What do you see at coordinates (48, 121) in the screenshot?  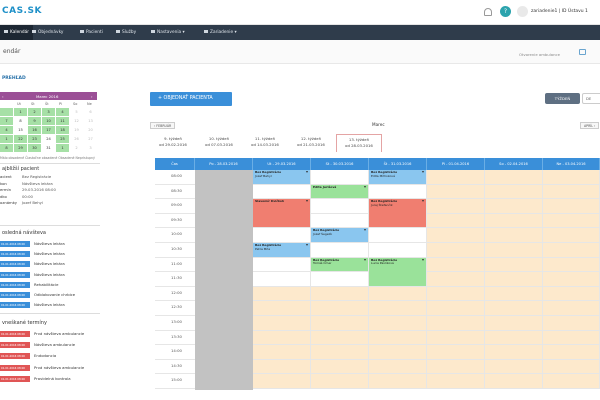 I see `mini-calendar-day: 10` at bounding box center [48, 121].